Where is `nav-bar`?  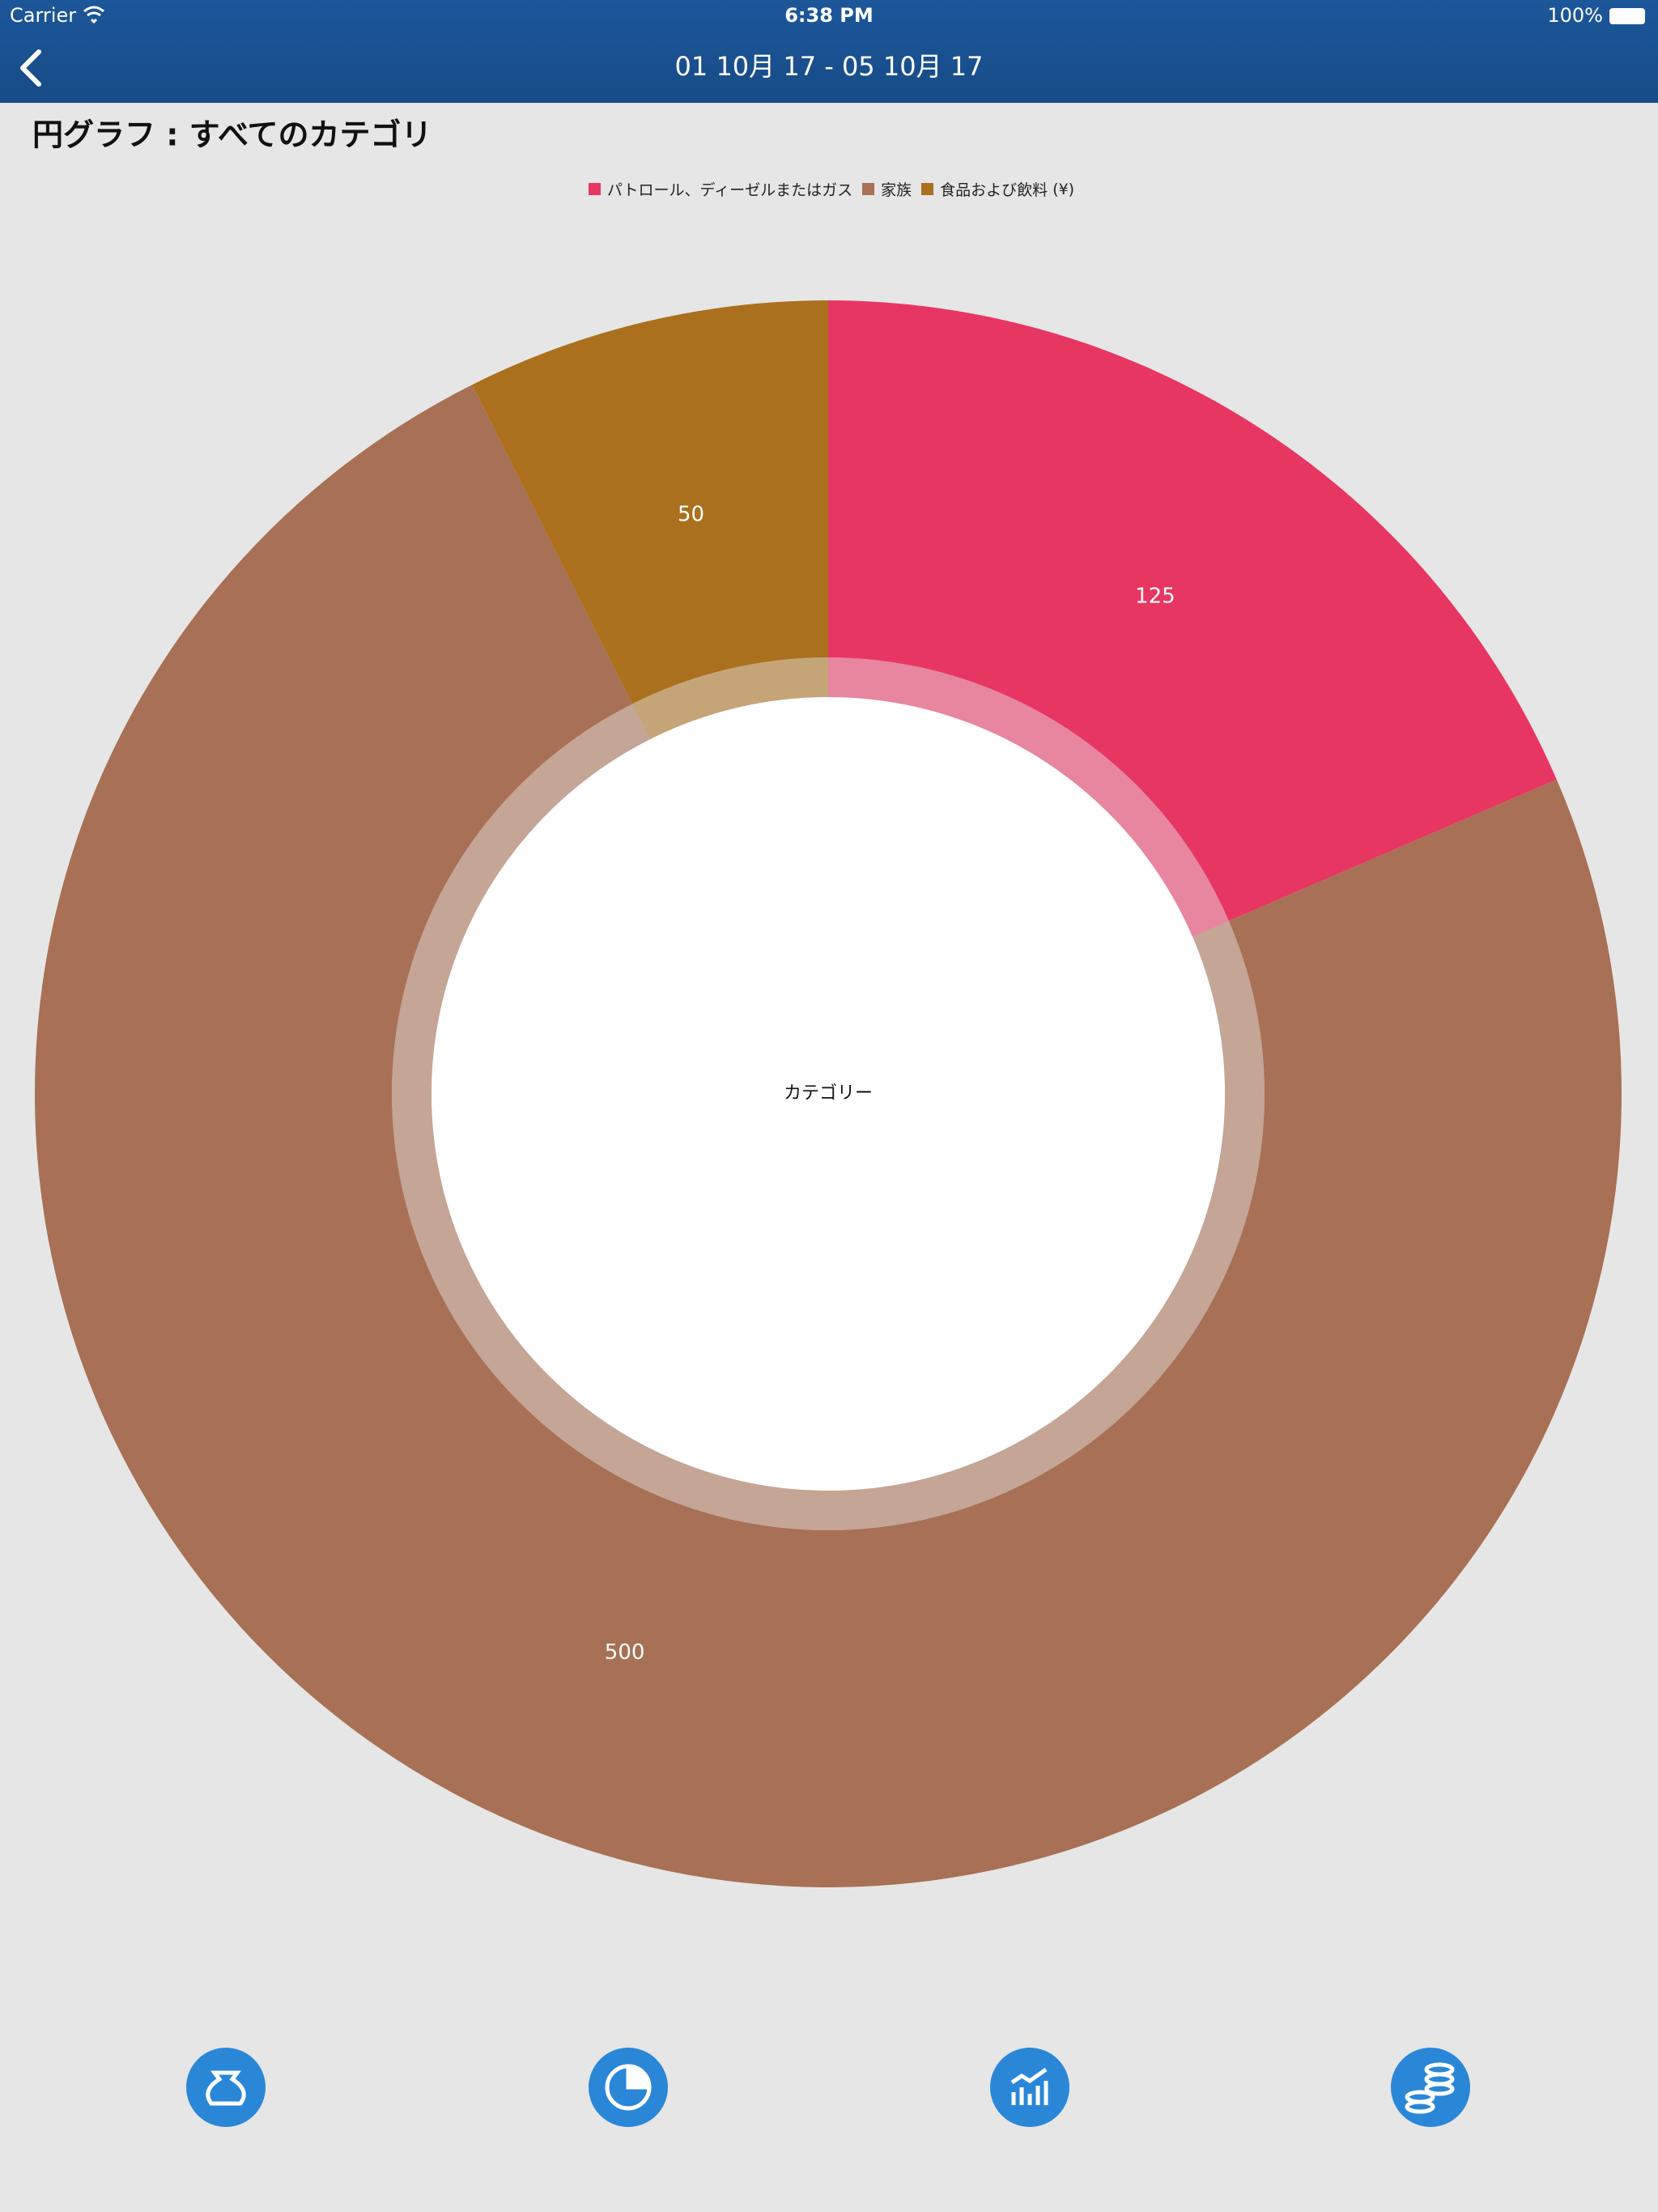 nav-bar is located at coordinates (829, 52).